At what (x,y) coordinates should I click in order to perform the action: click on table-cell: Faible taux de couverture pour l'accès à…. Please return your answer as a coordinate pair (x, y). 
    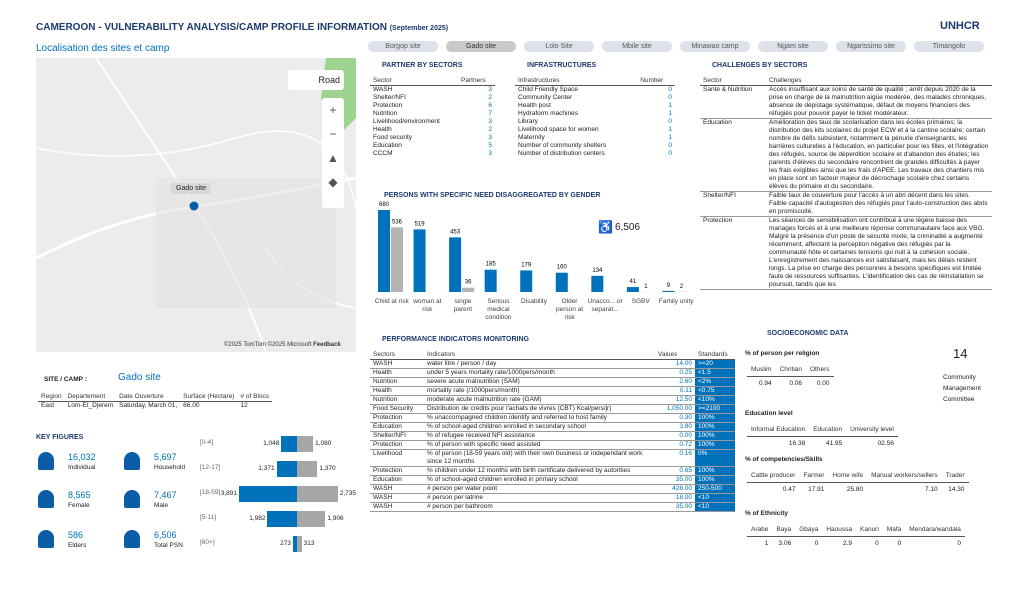
    Looking at the image, I should click on (878, 203).